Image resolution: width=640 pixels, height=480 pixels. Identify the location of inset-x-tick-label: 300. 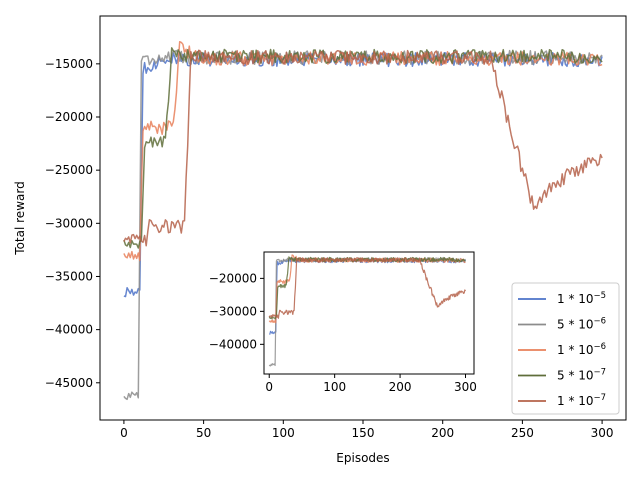
(465, 387).